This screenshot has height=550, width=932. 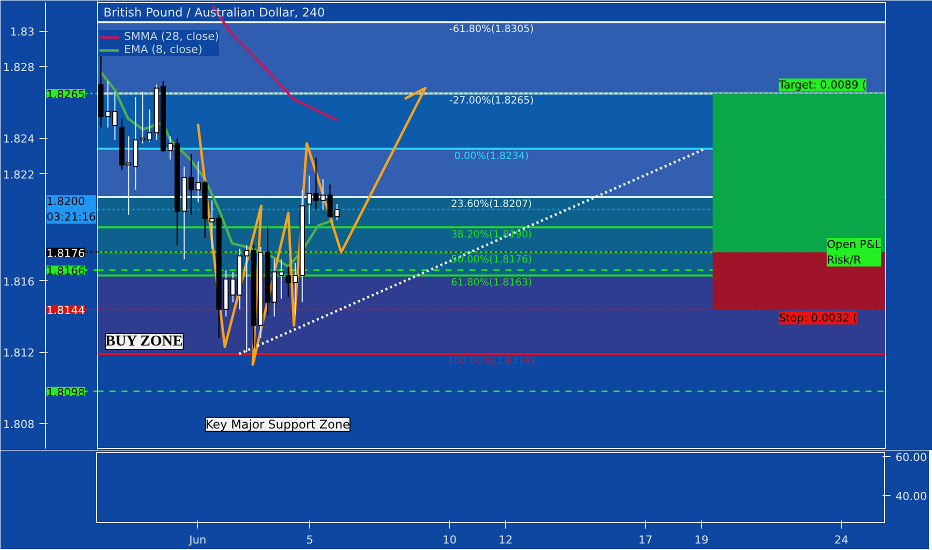 I want to click on annotation: Stop: 0.0032 (, so click(x=818, y=317).